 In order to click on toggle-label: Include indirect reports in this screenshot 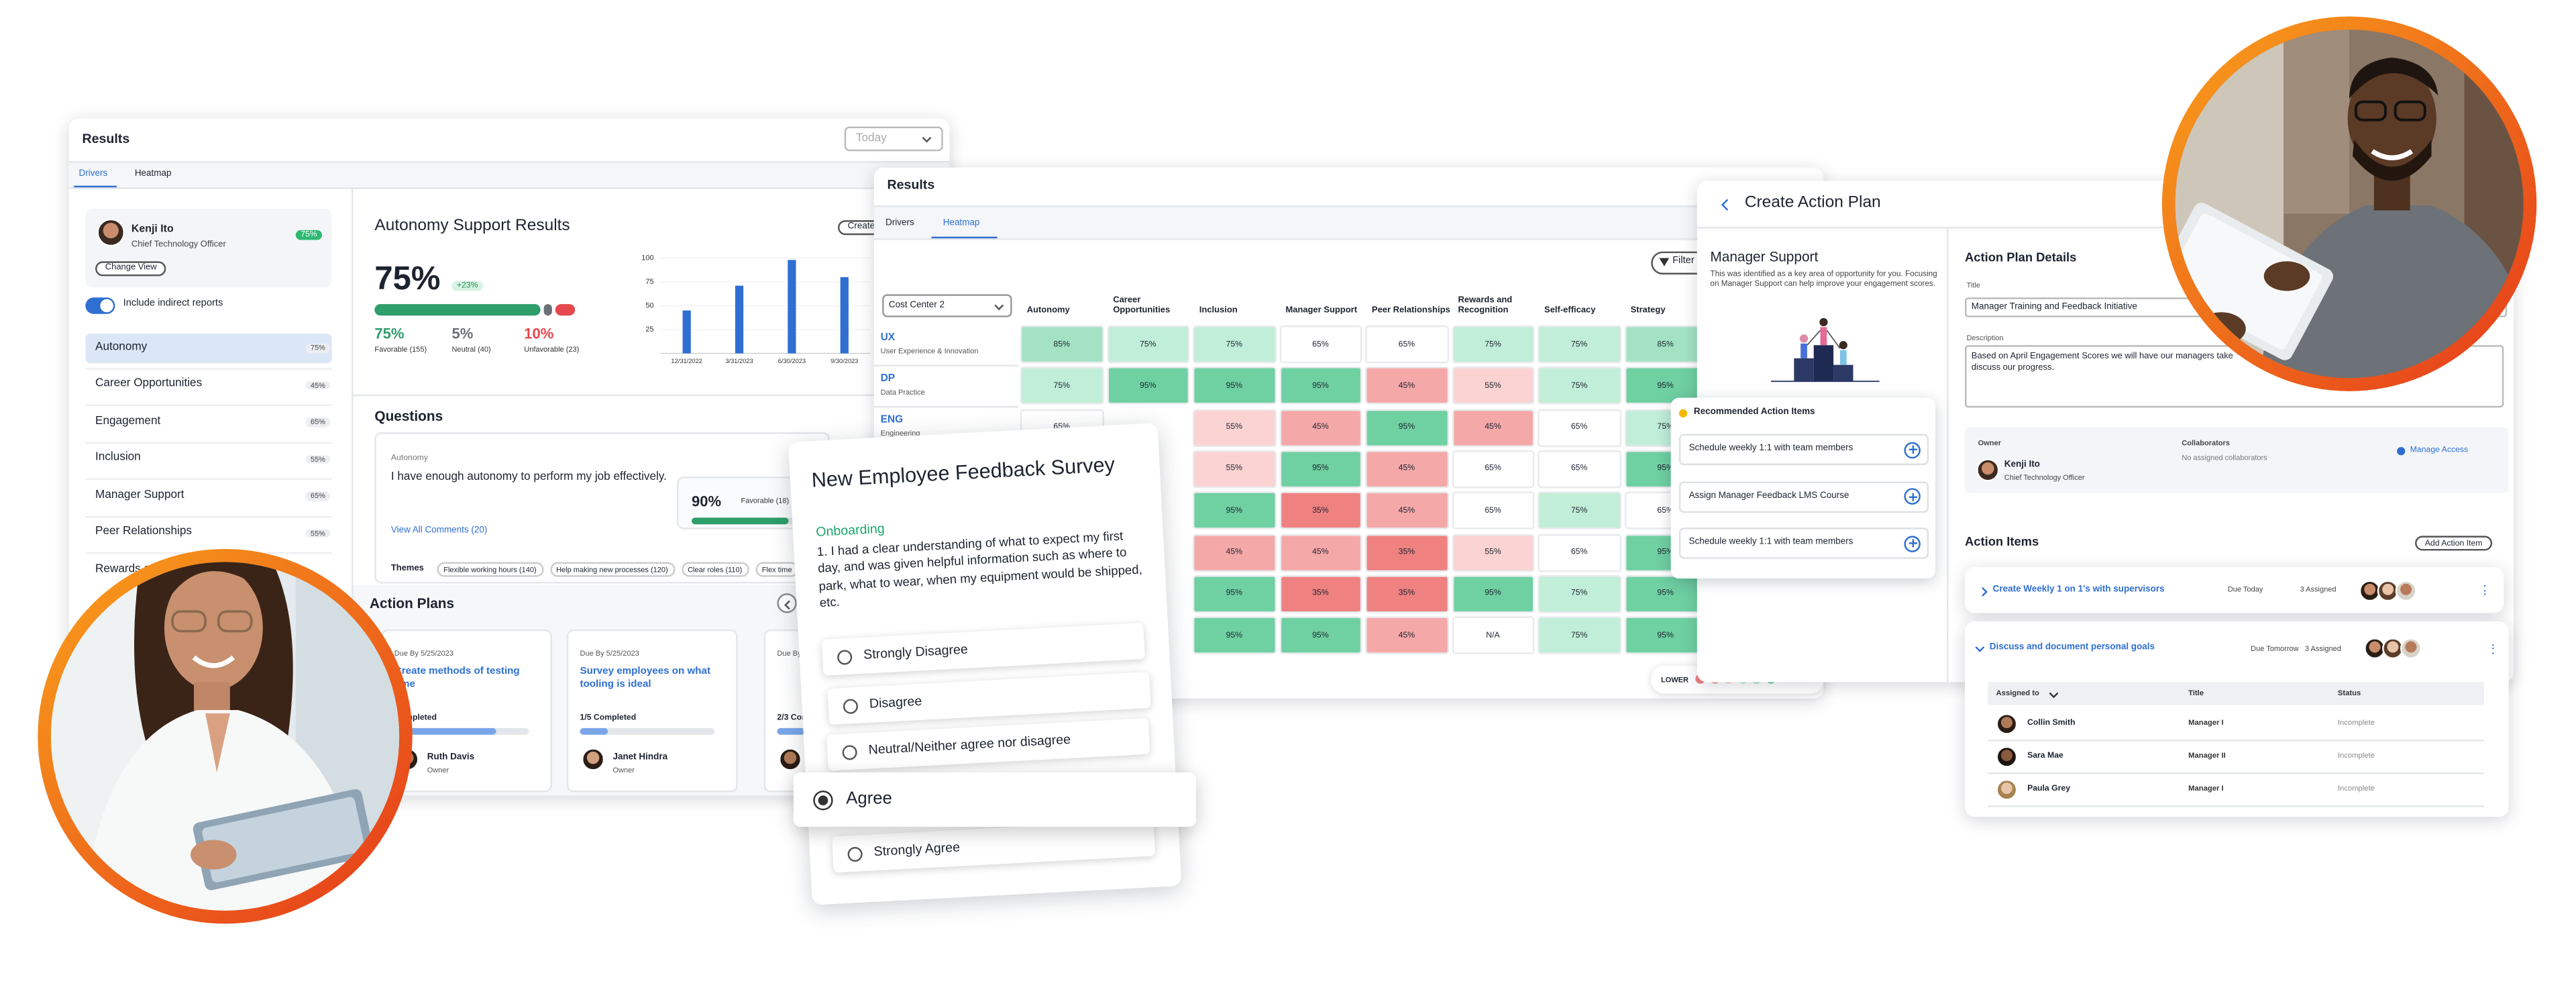, I will do `click(173, 304)`.